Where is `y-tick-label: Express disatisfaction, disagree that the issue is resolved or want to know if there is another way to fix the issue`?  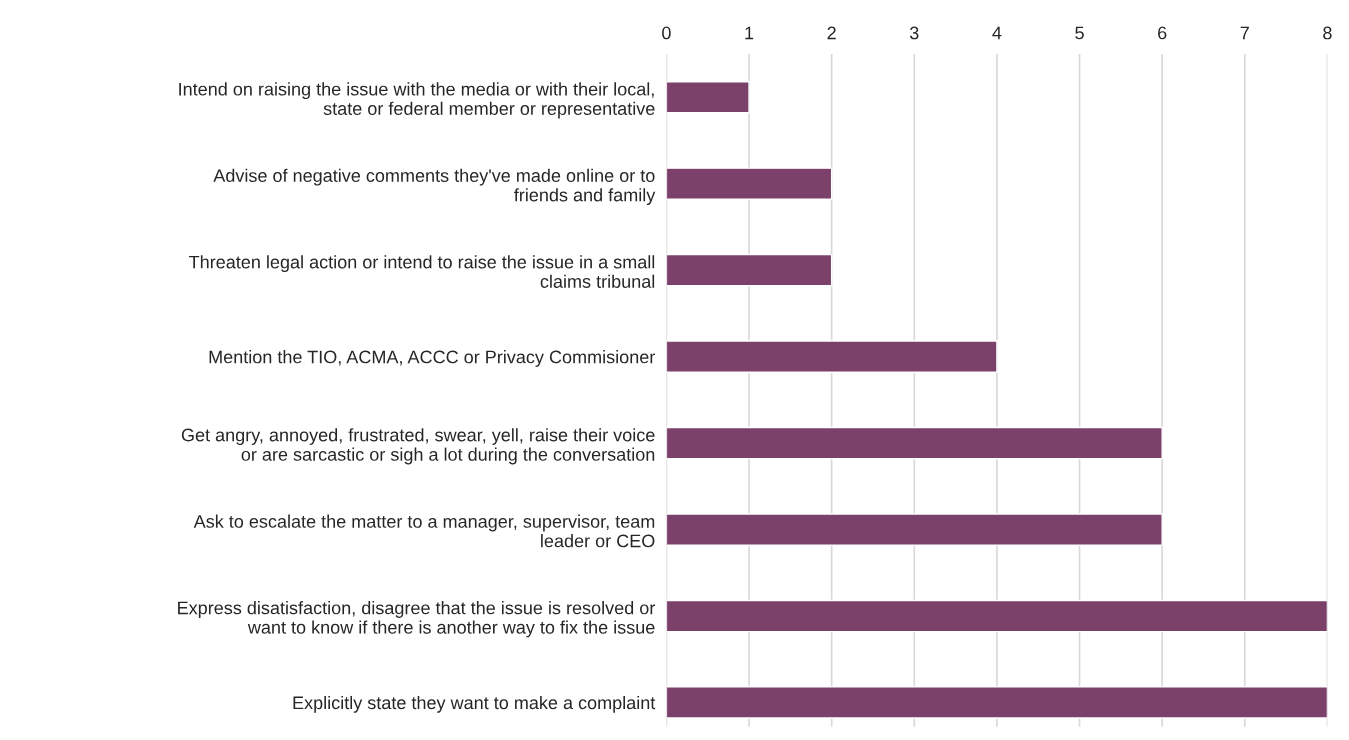
y-tick-label: Express disatisfaction, disagree that the issue is resolved or want to know if there is another way to fix the issue is located at coordinates (417, 619).